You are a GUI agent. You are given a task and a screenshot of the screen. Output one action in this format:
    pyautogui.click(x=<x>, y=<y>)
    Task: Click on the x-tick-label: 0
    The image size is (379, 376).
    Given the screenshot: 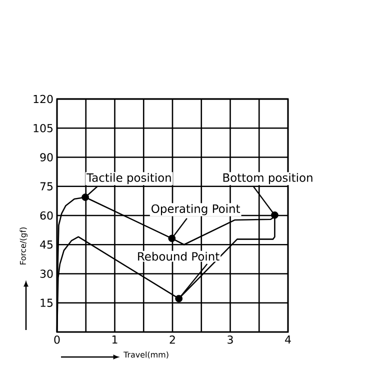 What is the action you would take?
    pyautogui.click(x=57, y=340)
    